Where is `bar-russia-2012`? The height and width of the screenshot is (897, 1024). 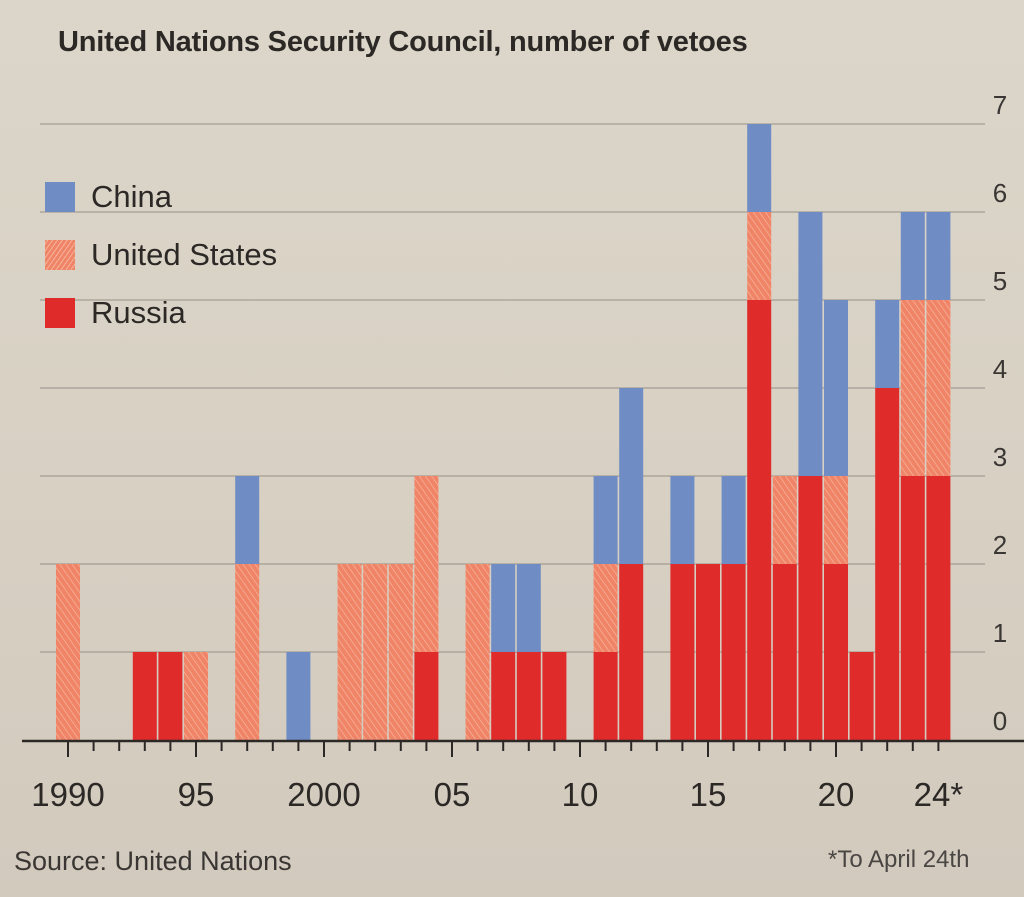 bar-russia-2012 is located at coordinates (631, 652).